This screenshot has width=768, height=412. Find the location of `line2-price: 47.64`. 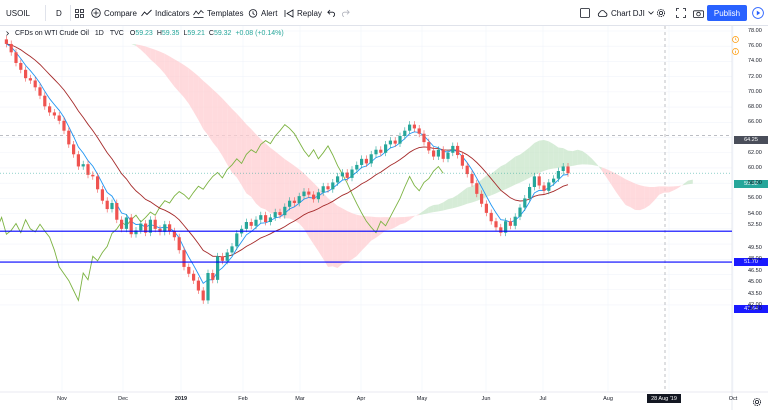

line2-price: 47.64 is located at coordinates (751, 309).